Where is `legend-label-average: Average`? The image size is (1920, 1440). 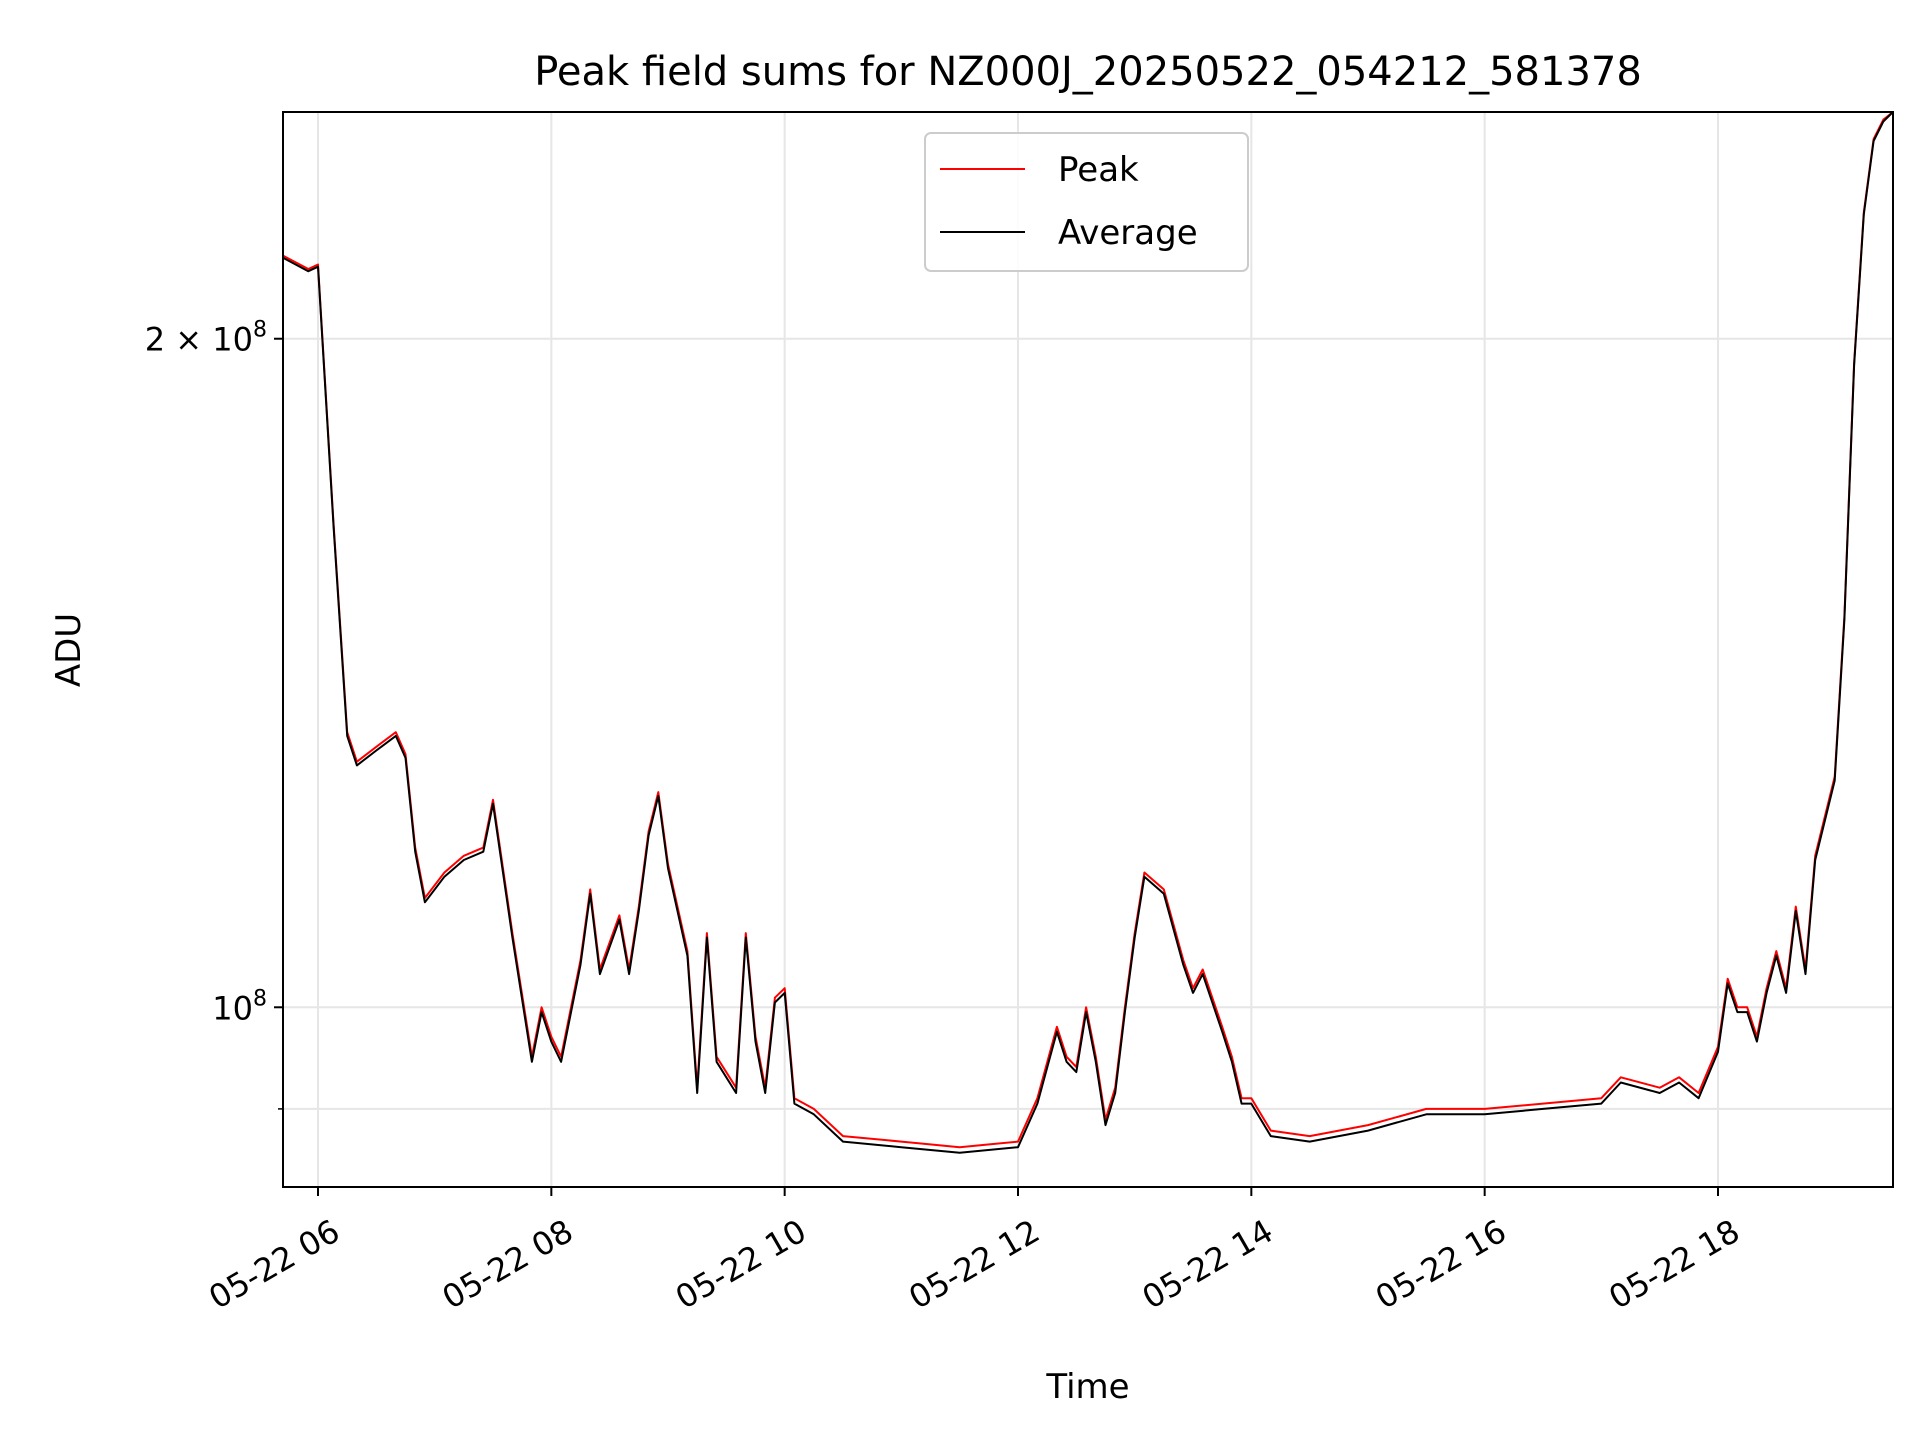
legend-label-average: Average is located at coordinates (1128, 233).